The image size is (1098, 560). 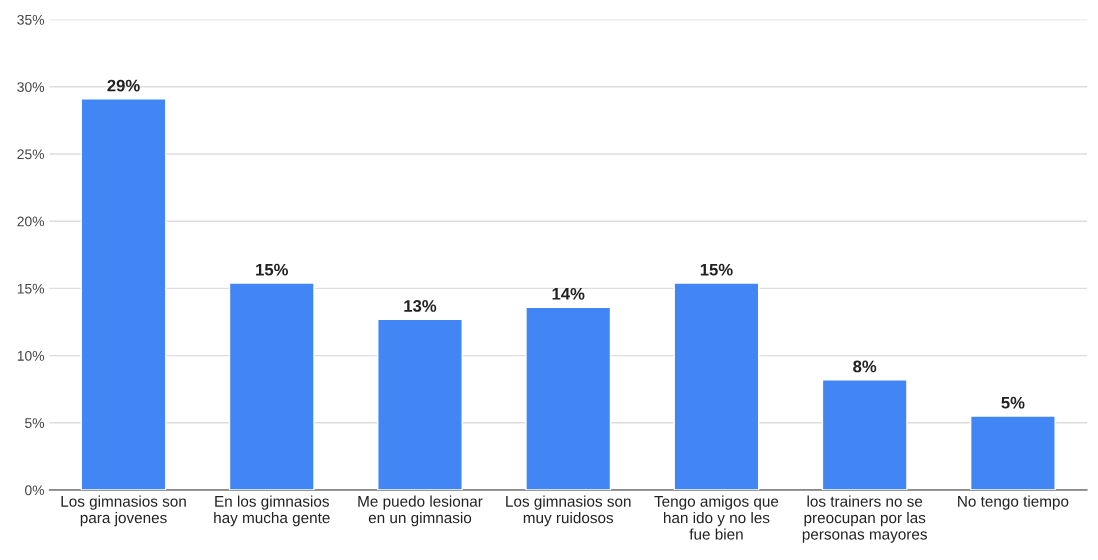 I want to click on x-tick-label: En los gimnasios hay mucha gente, so click(x=272, y=511).